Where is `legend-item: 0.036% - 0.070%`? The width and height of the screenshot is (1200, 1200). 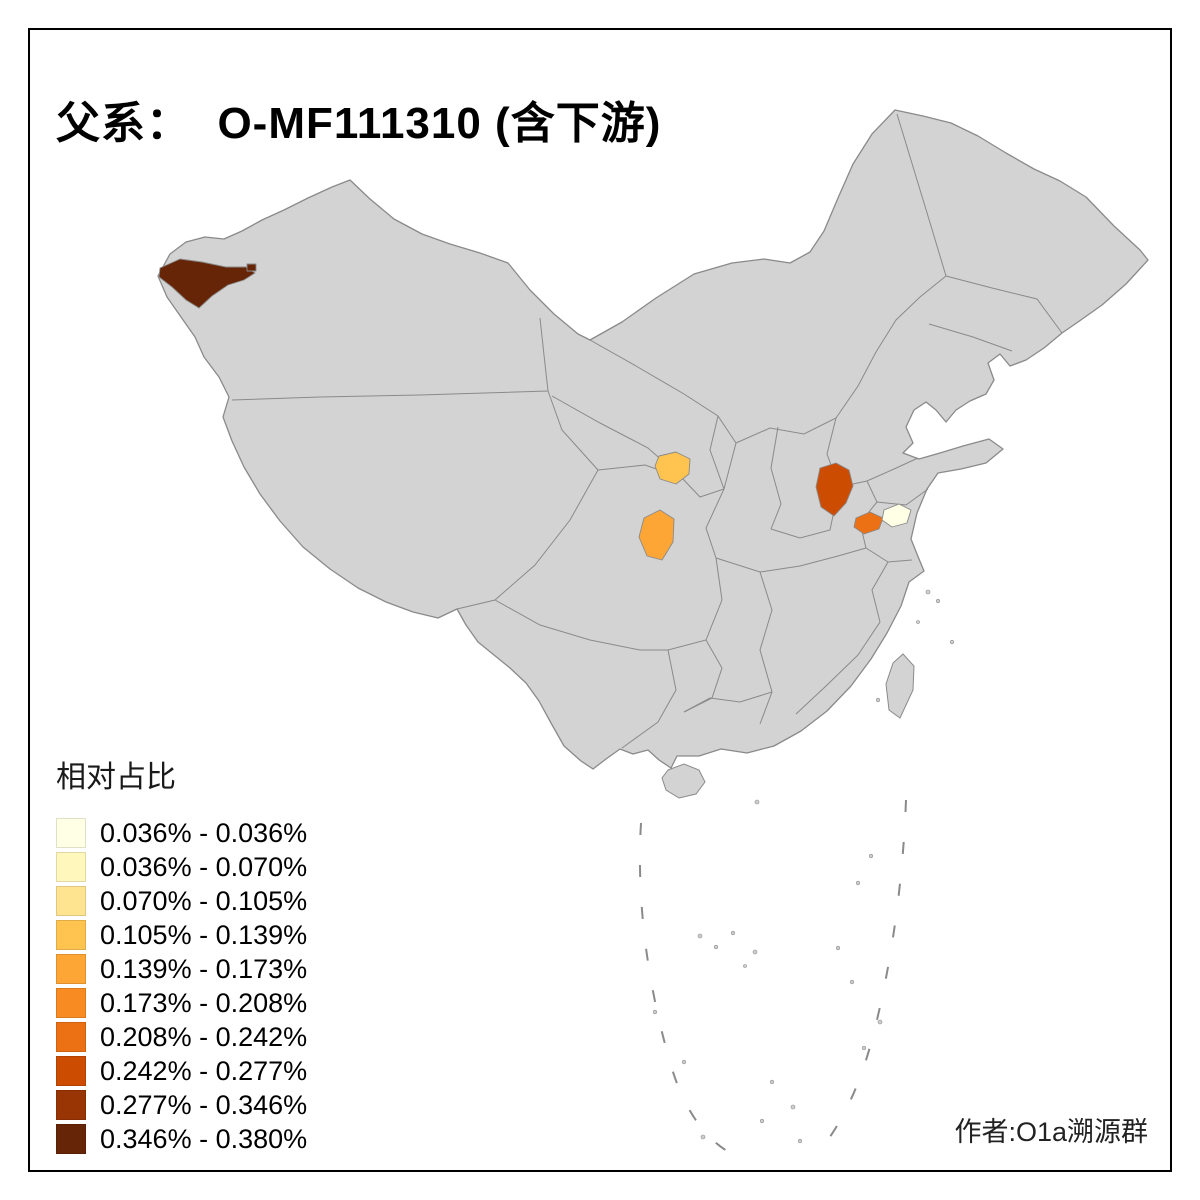 legend-item: 0.036% - 0.070% is located at coordinates (181, 867).